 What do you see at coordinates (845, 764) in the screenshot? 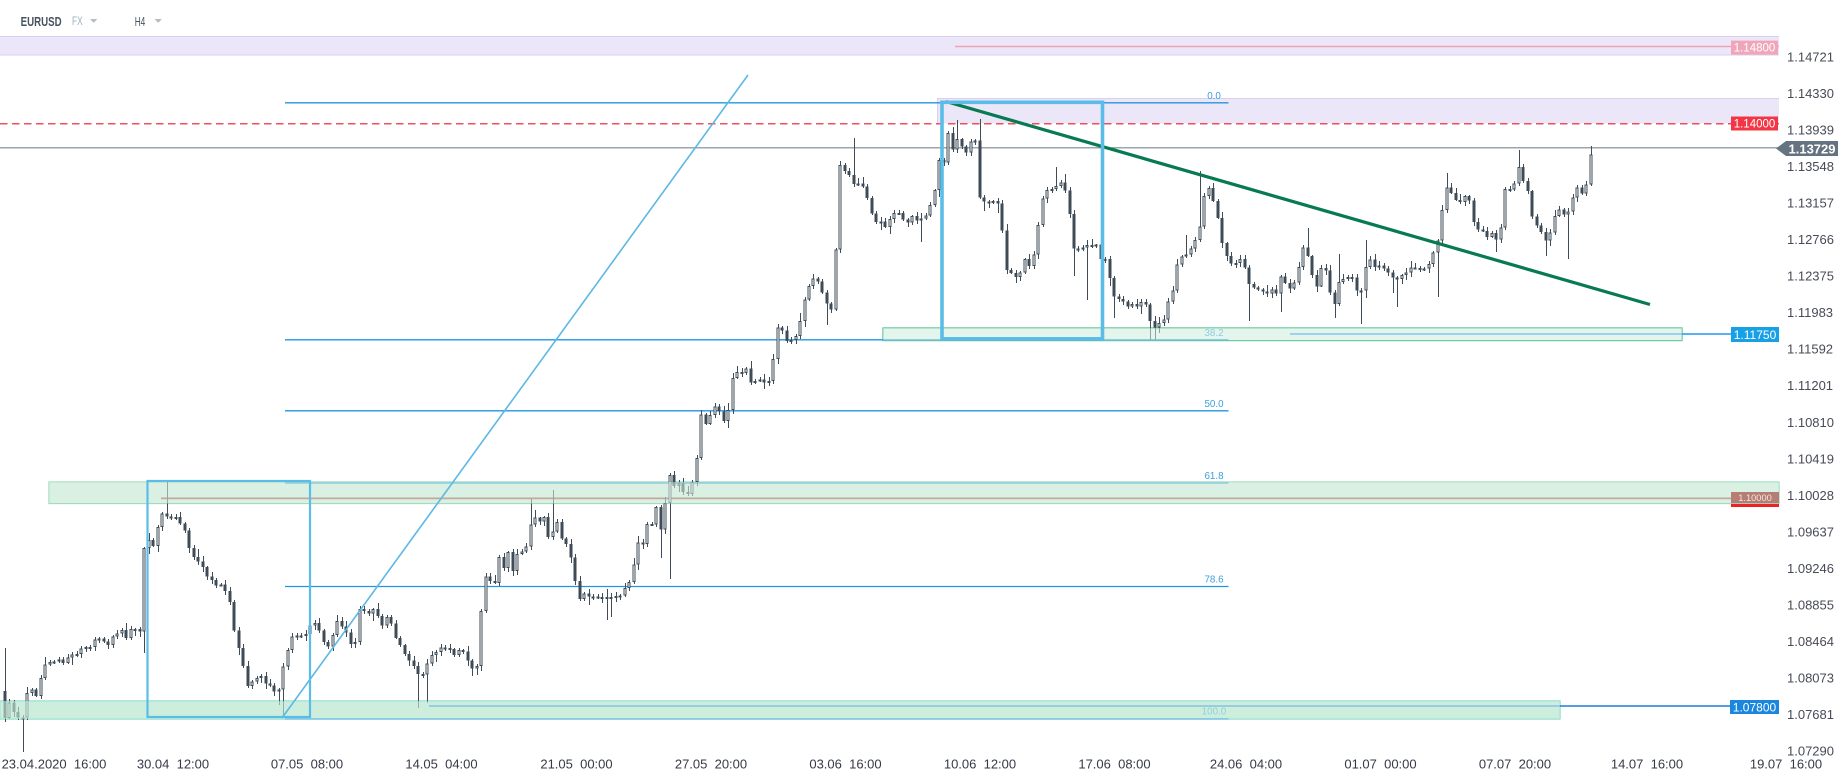
I see `svg-text: 03.06 16:00` at bounding box center [845, 764].